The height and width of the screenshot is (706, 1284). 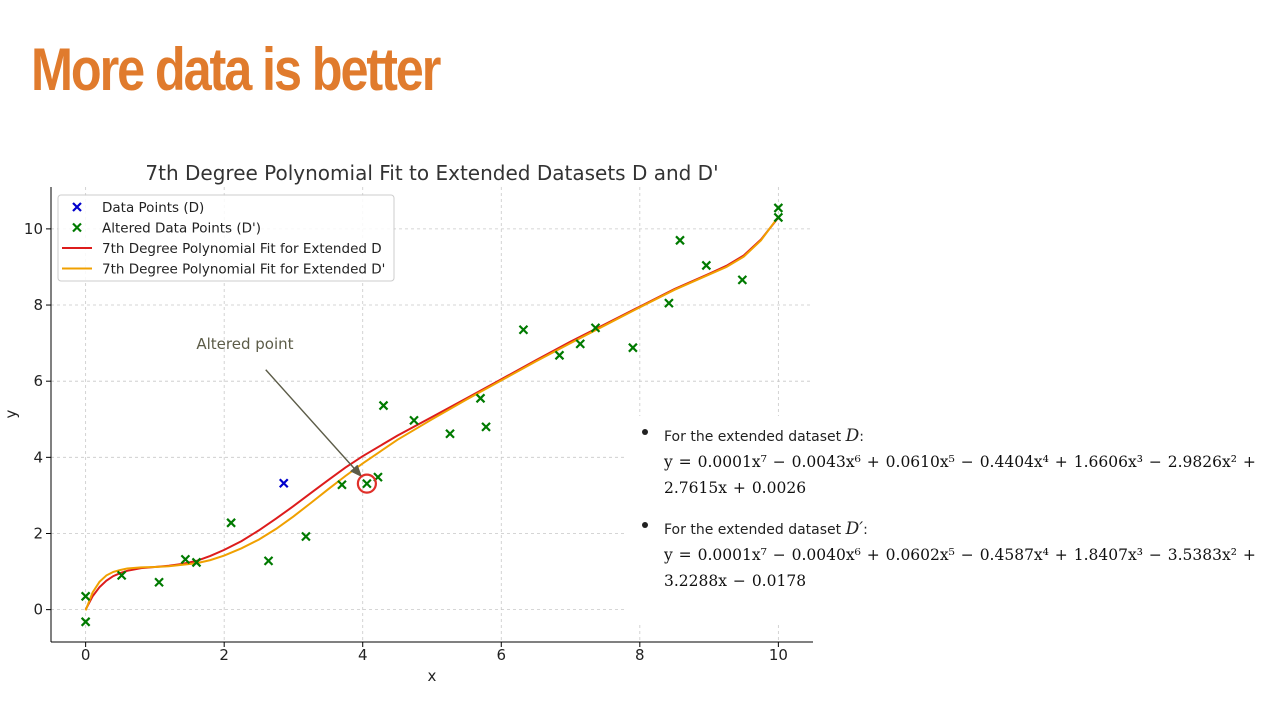 What do you see at coordinates (236, 69) in the screenshot?
I see `slide-title: More data is better` at bounding box center [236, 69].